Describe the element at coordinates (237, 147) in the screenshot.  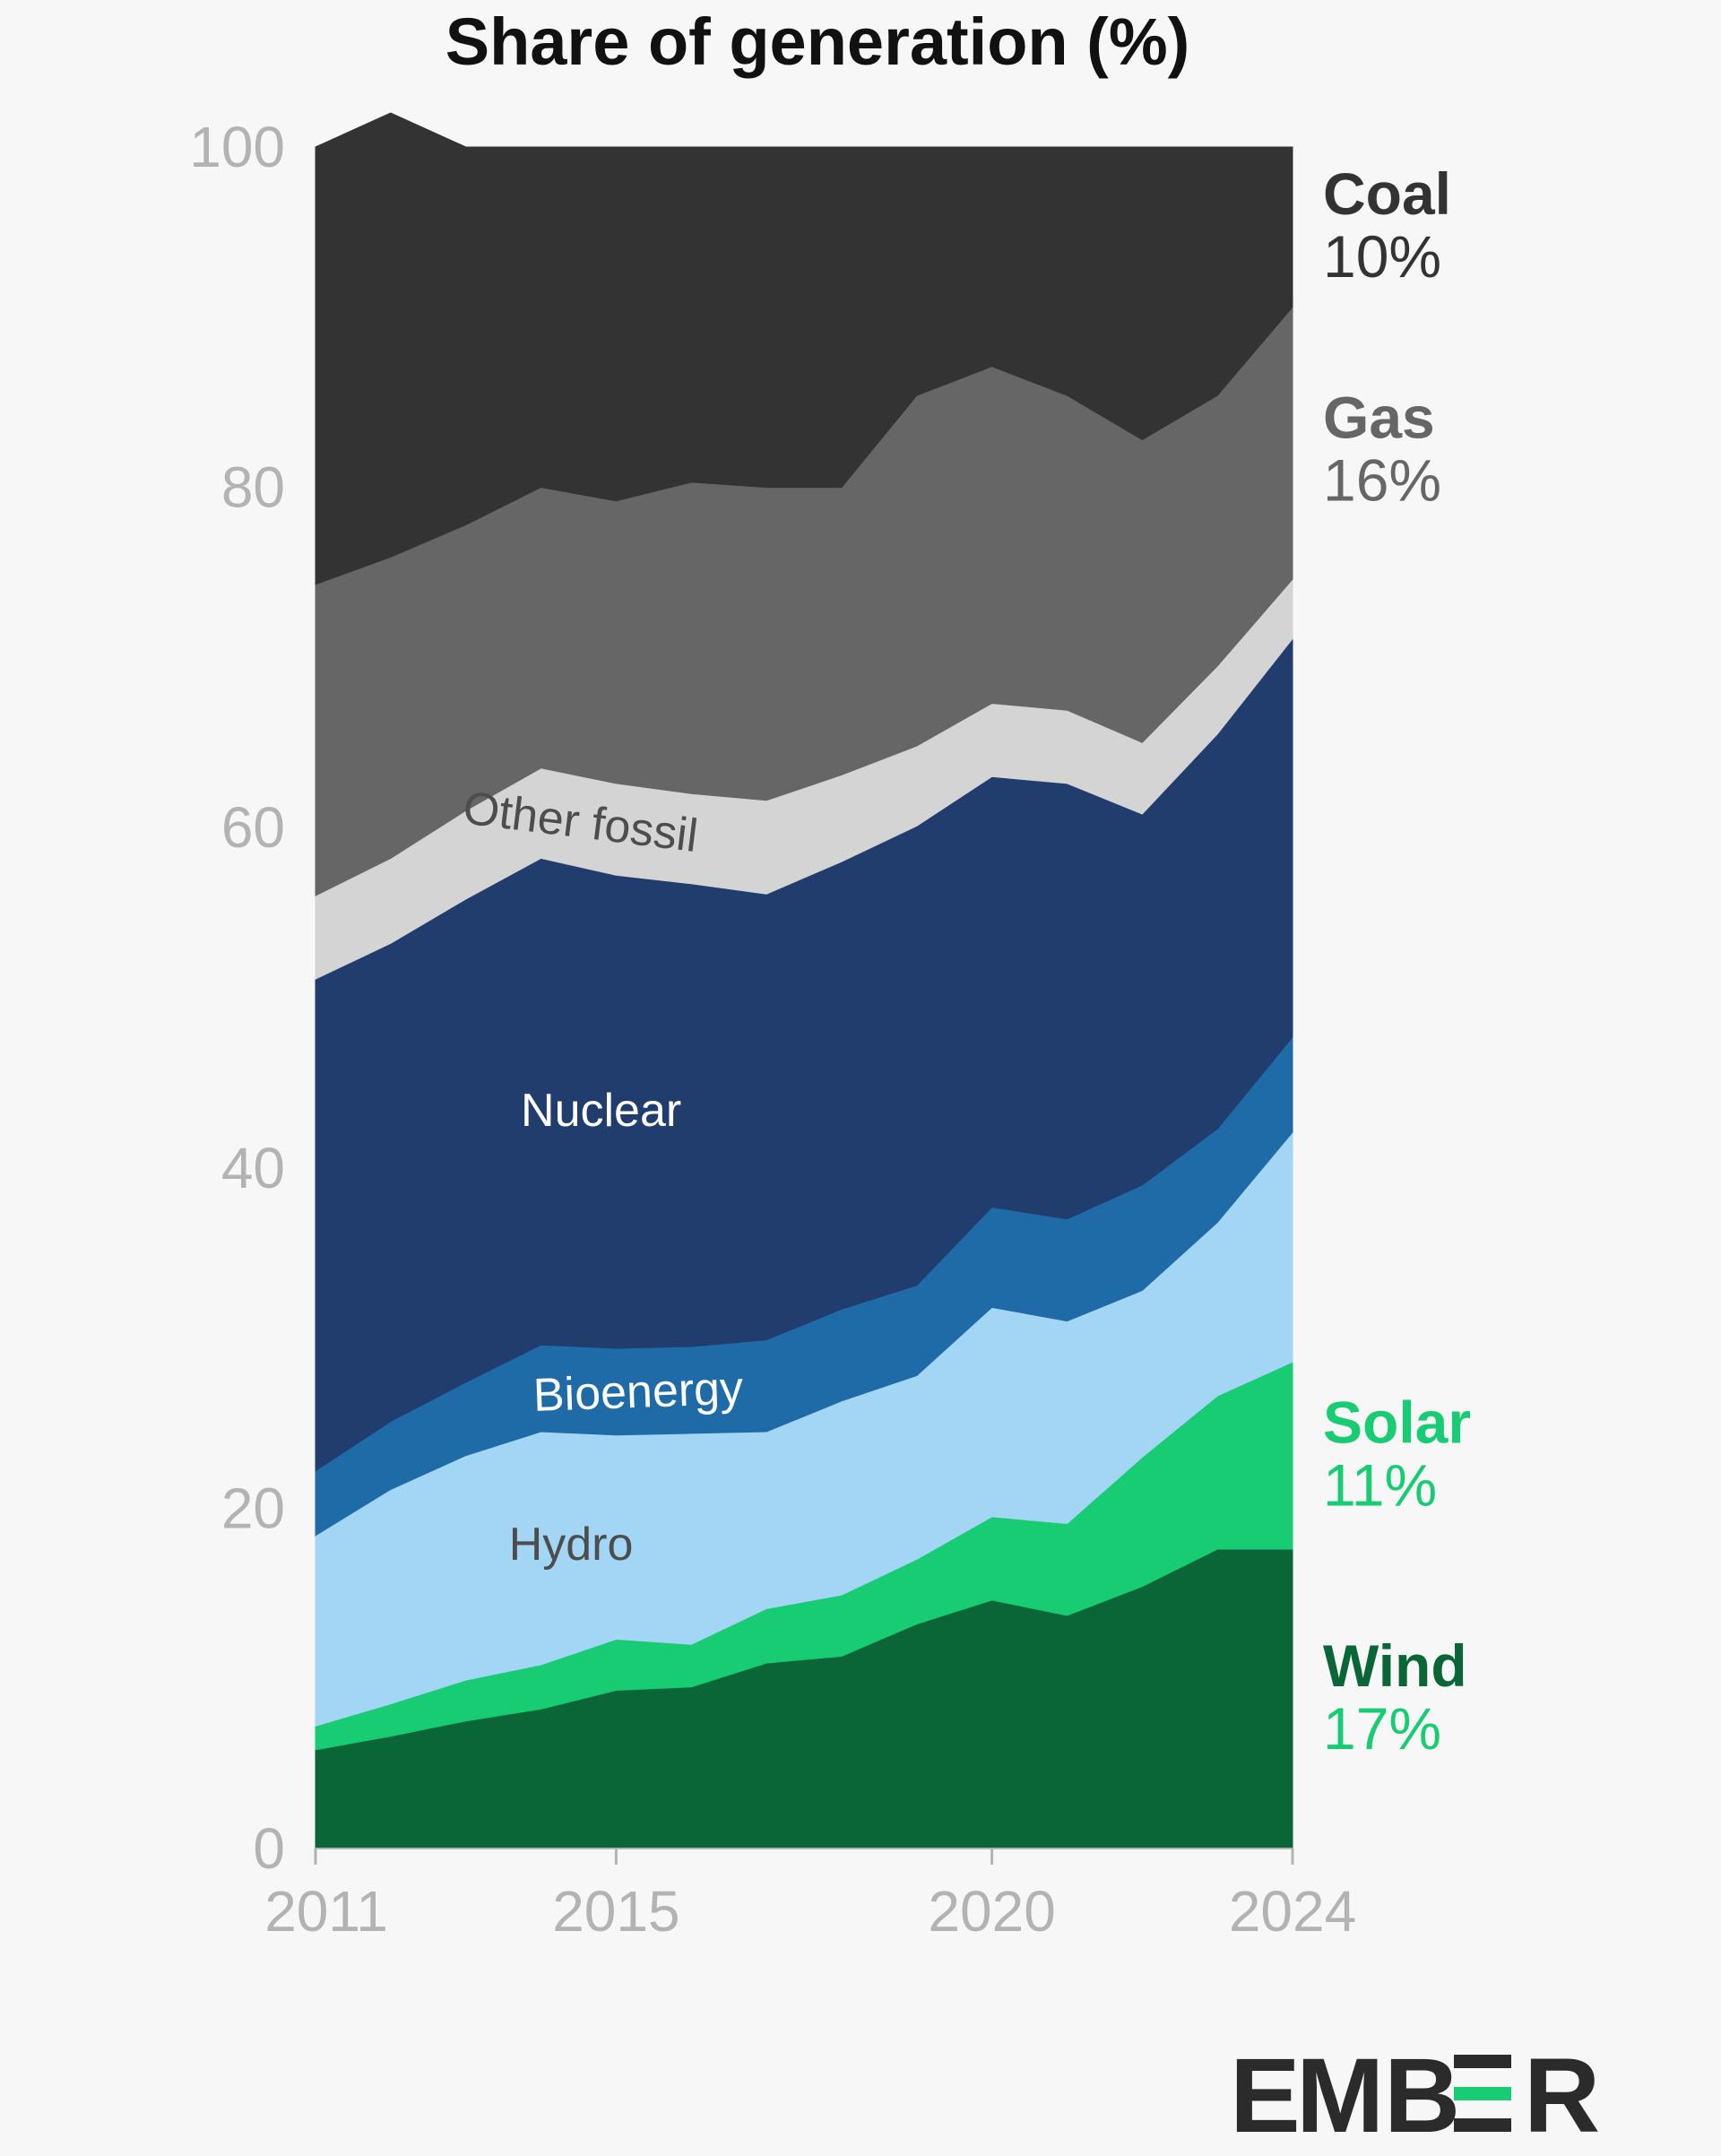
I see `y-tick-label: 100` at that location.